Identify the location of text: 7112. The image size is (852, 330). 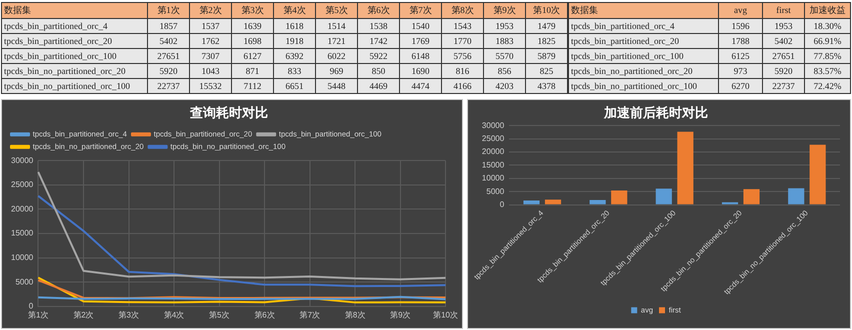
(253, 85).